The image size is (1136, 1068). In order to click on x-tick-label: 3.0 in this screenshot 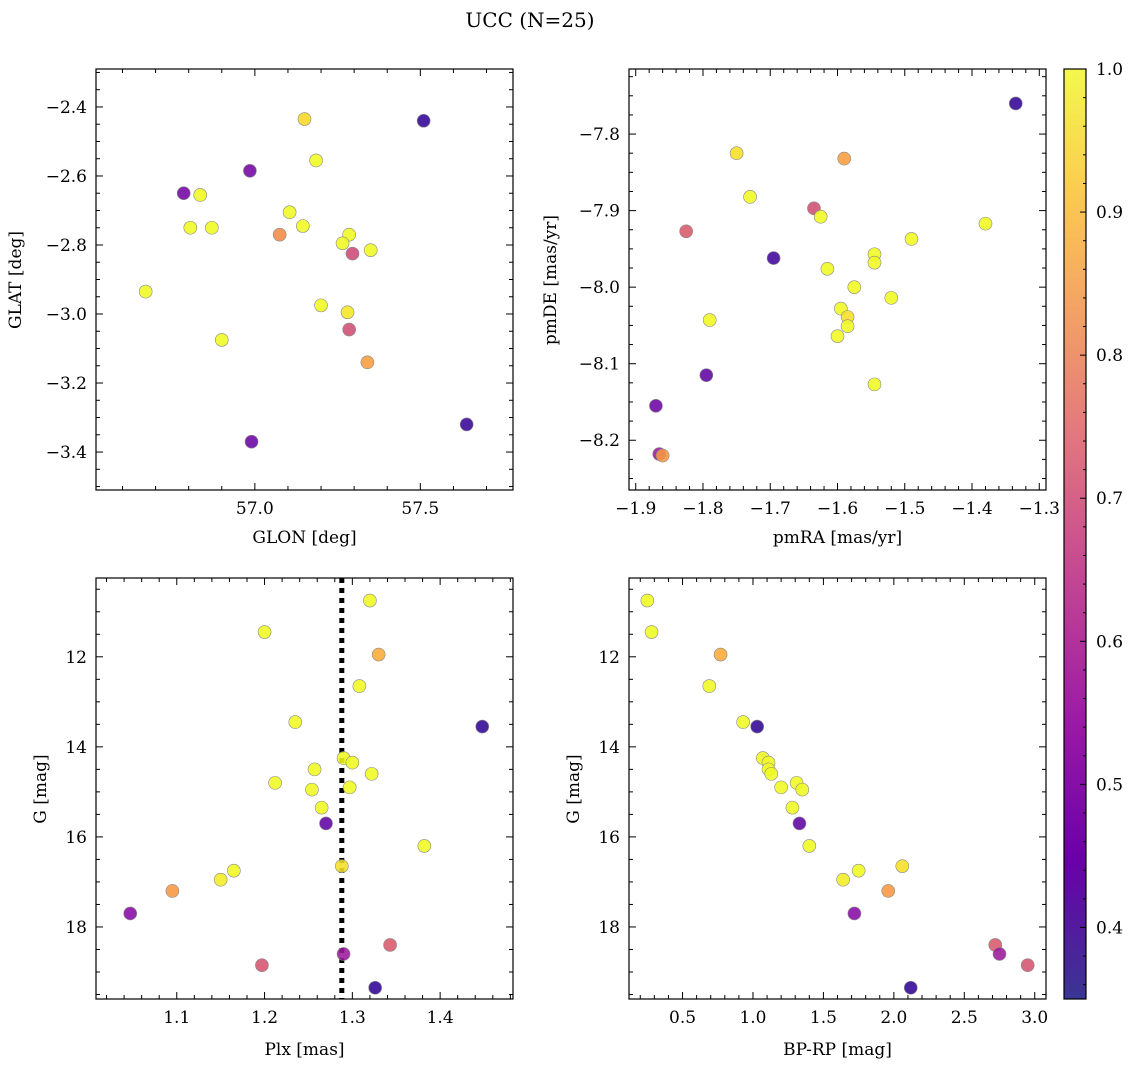, I will do `click(1034, 1018)`.